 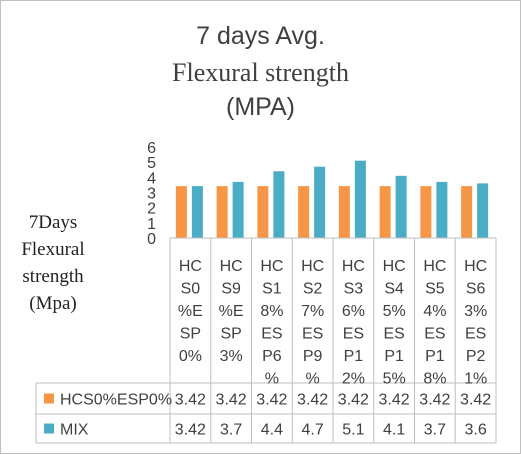 I want to click on table-value: 4.7, so click(x=313, y=430).